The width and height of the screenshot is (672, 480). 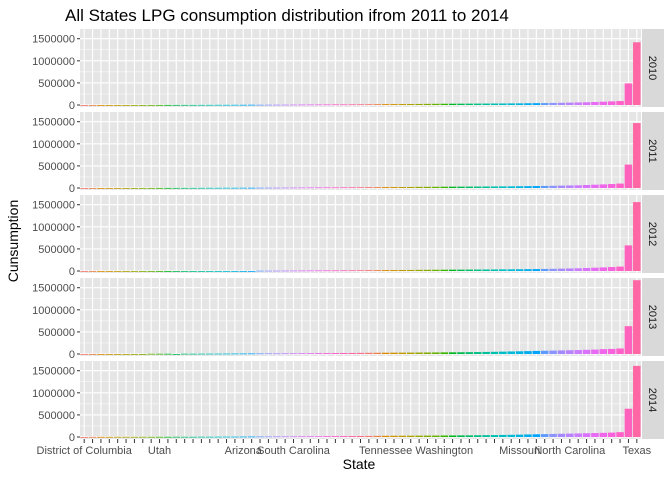 I want to click on x-tick-label: Tennessee, so click(x=385, y=451).